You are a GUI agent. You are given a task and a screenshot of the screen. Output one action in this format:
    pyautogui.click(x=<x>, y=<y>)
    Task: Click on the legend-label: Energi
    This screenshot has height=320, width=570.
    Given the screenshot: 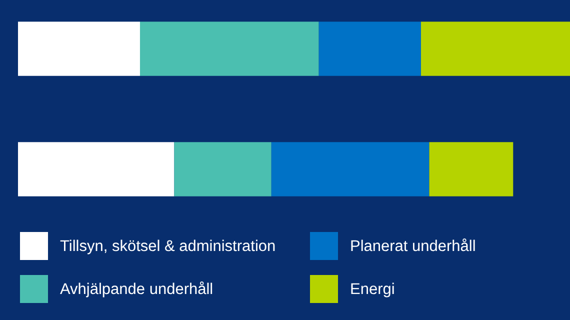 What is the action you would take?
    pyautogui.click(x=372, y=289)
    